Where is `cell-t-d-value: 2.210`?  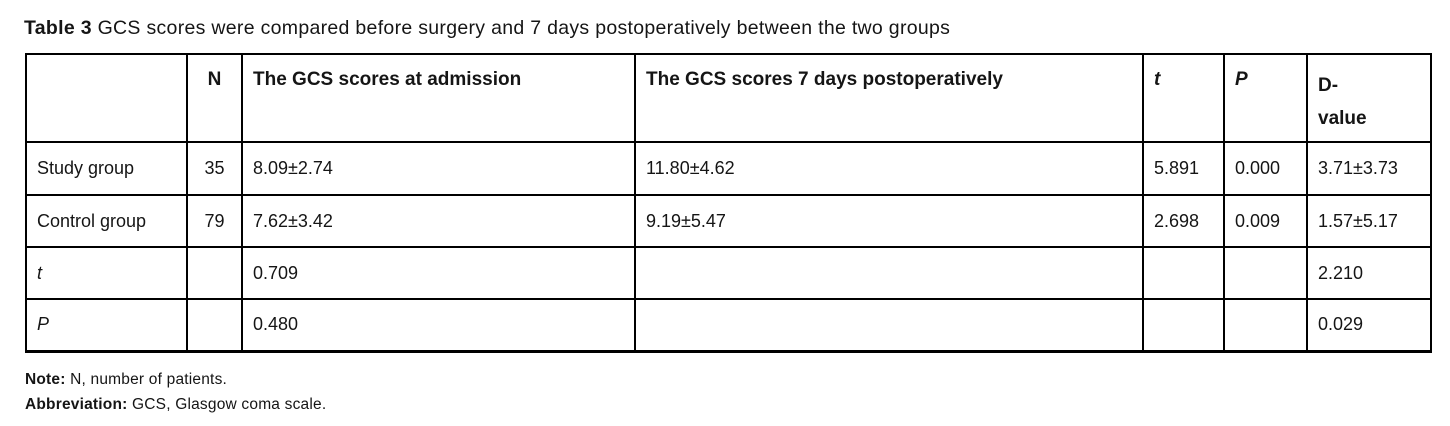
cell-t-d-value: 2.210 is located at coordinates (1369, 273).